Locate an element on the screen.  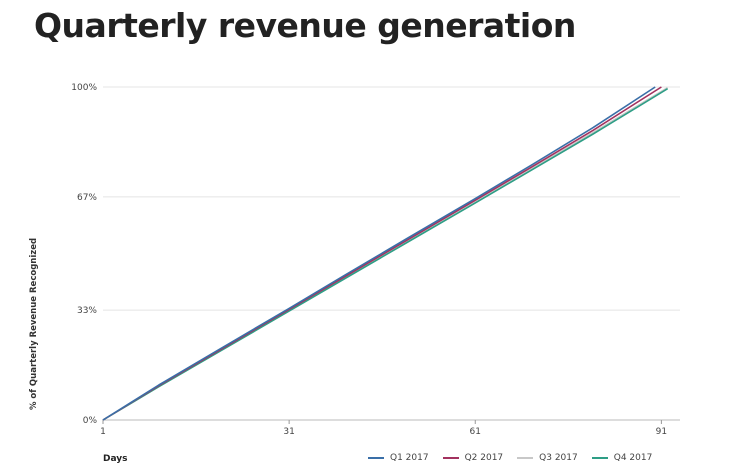
y-tick-label: 67% is located at coordinates (87, 198).